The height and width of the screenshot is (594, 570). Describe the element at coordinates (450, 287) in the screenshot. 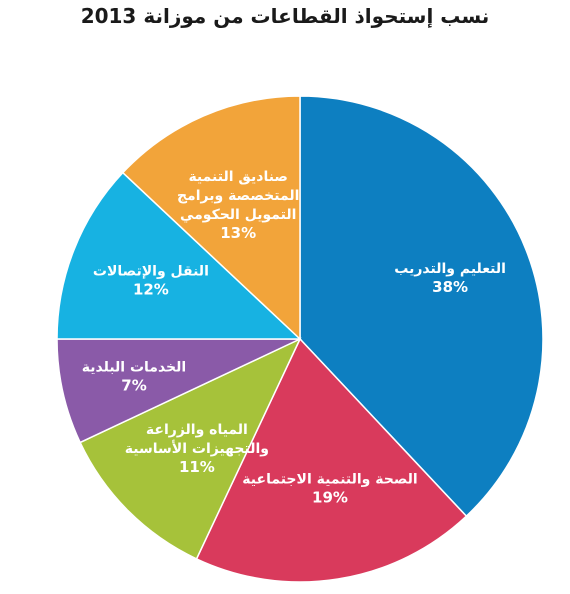

I see `slice-value-label: 38%` at that location.